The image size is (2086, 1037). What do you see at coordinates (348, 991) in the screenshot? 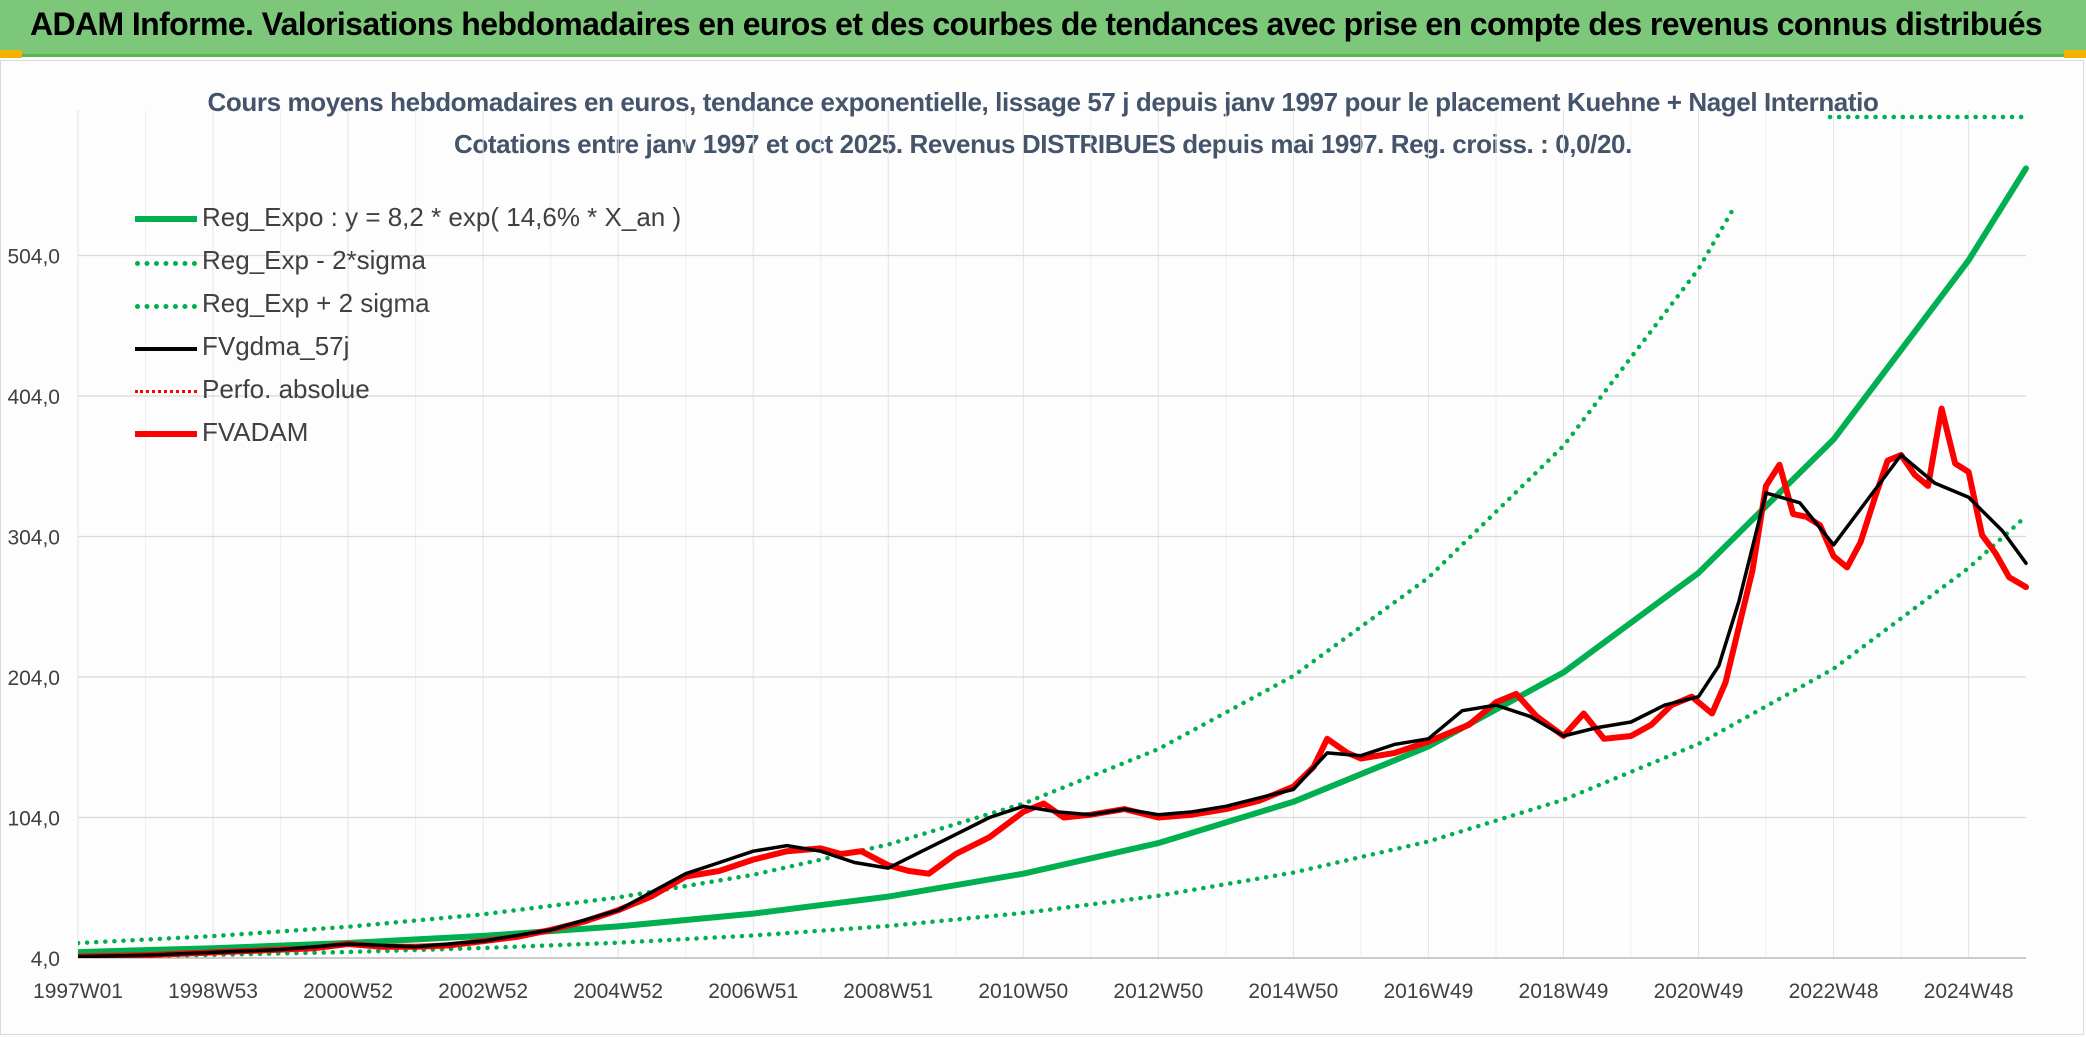
I see `x-tick-label: 2000W52` at bounding box center [348, 991].